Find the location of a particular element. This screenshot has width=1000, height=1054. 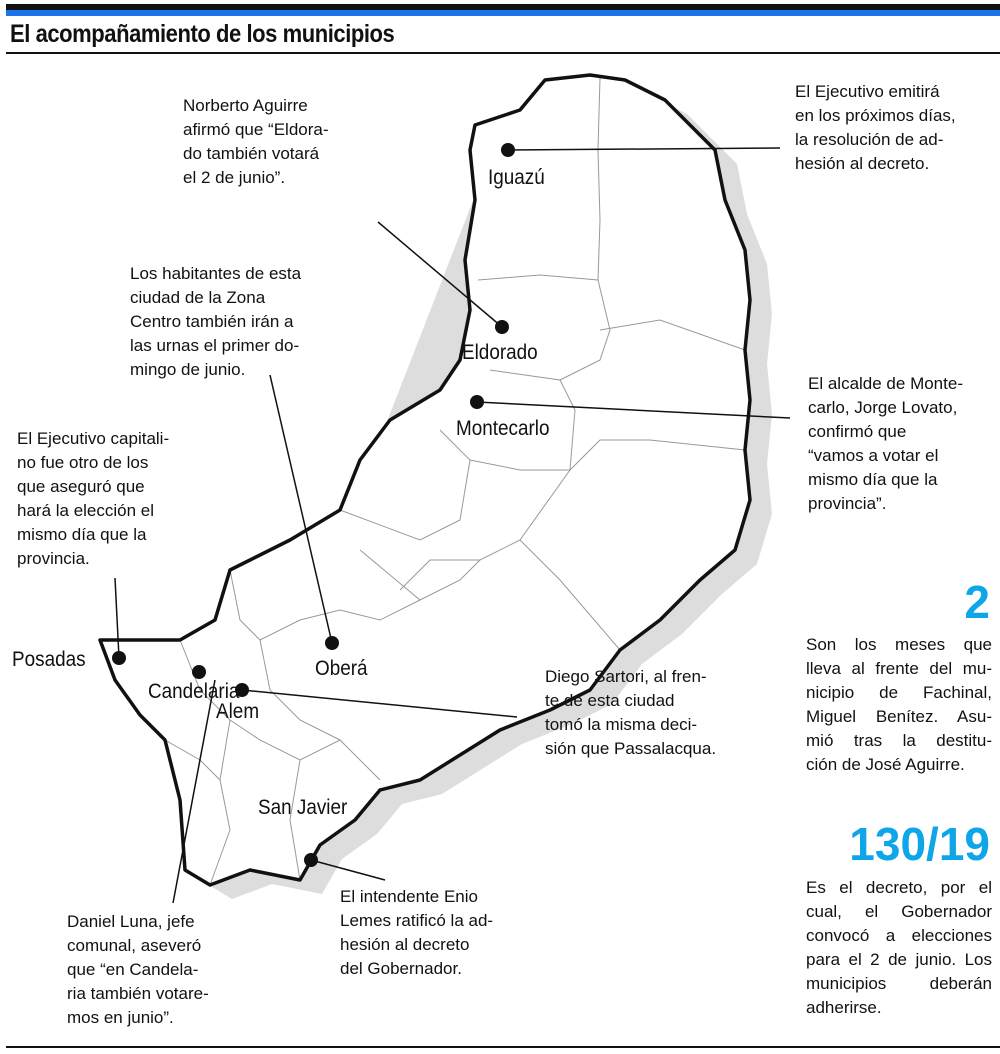

leader-alem is located at coordinates (379, 703).